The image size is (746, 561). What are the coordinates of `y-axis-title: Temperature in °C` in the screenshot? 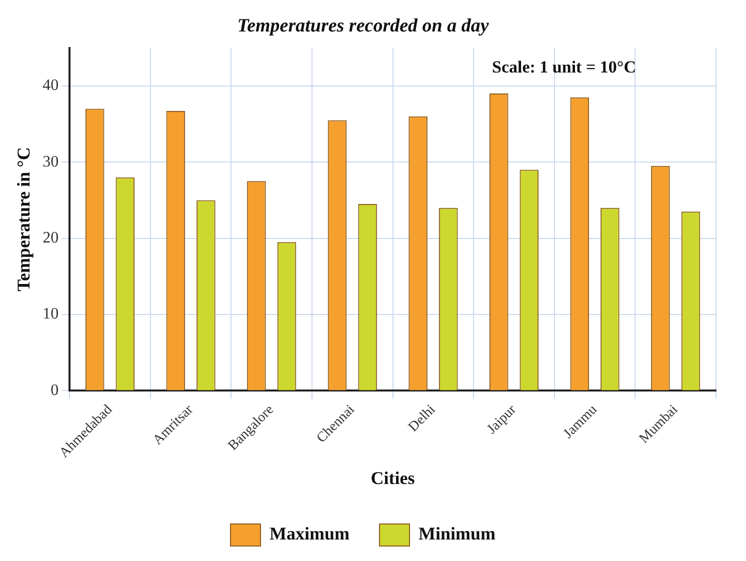 It's located at (23, 219).